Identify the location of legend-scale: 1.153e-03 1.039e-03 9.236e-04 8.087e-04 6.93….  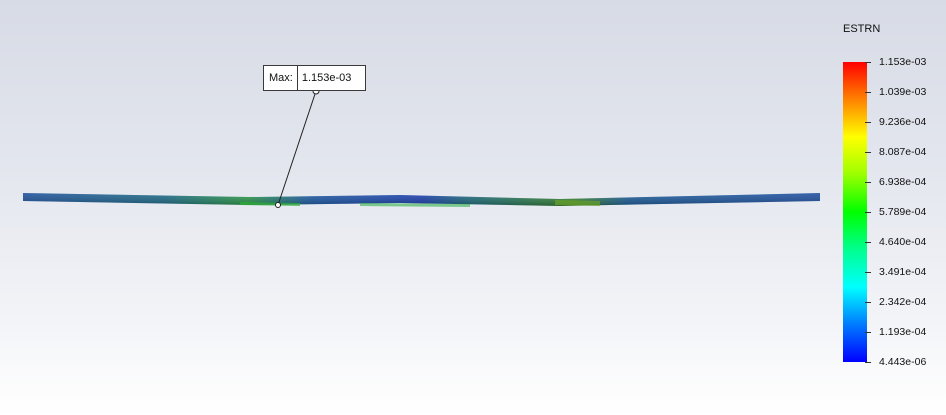
(894, 212).